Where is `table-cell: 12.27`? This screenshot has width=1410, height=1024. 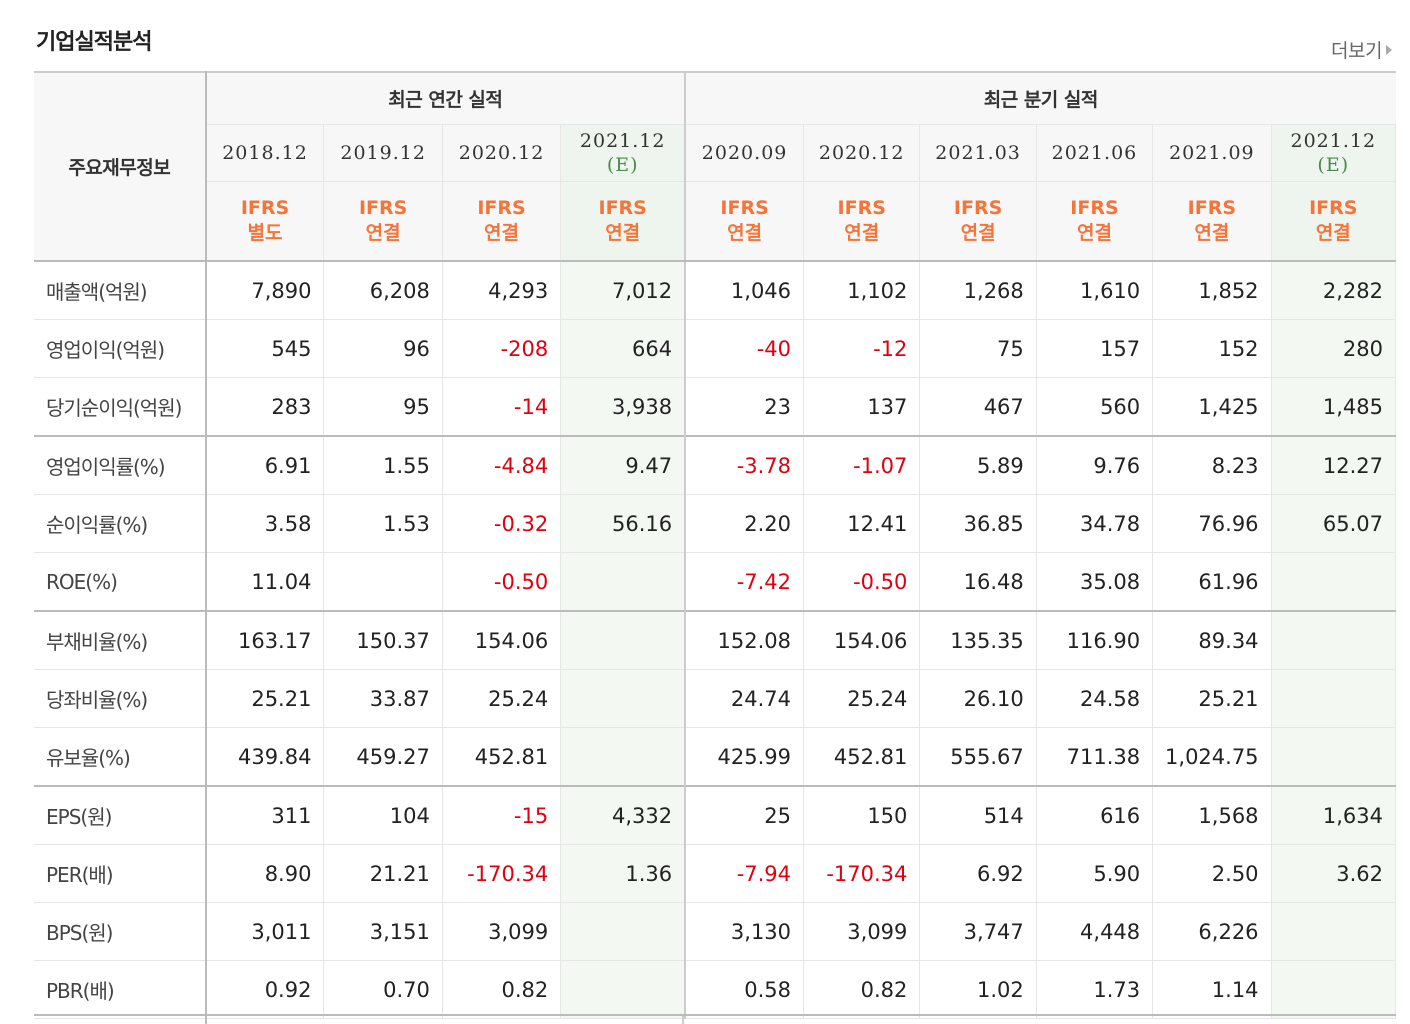
table-cell: 12.27 is located at coordinates (1334, 465).